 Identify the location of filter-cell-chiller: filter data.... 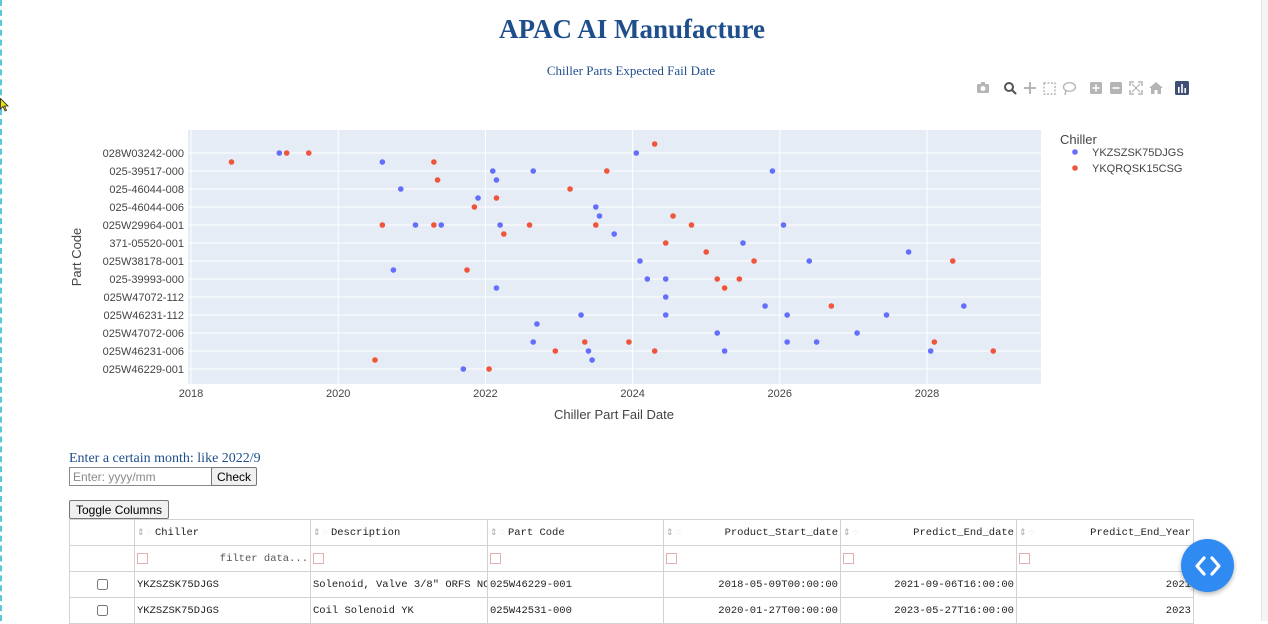
(223, 558).